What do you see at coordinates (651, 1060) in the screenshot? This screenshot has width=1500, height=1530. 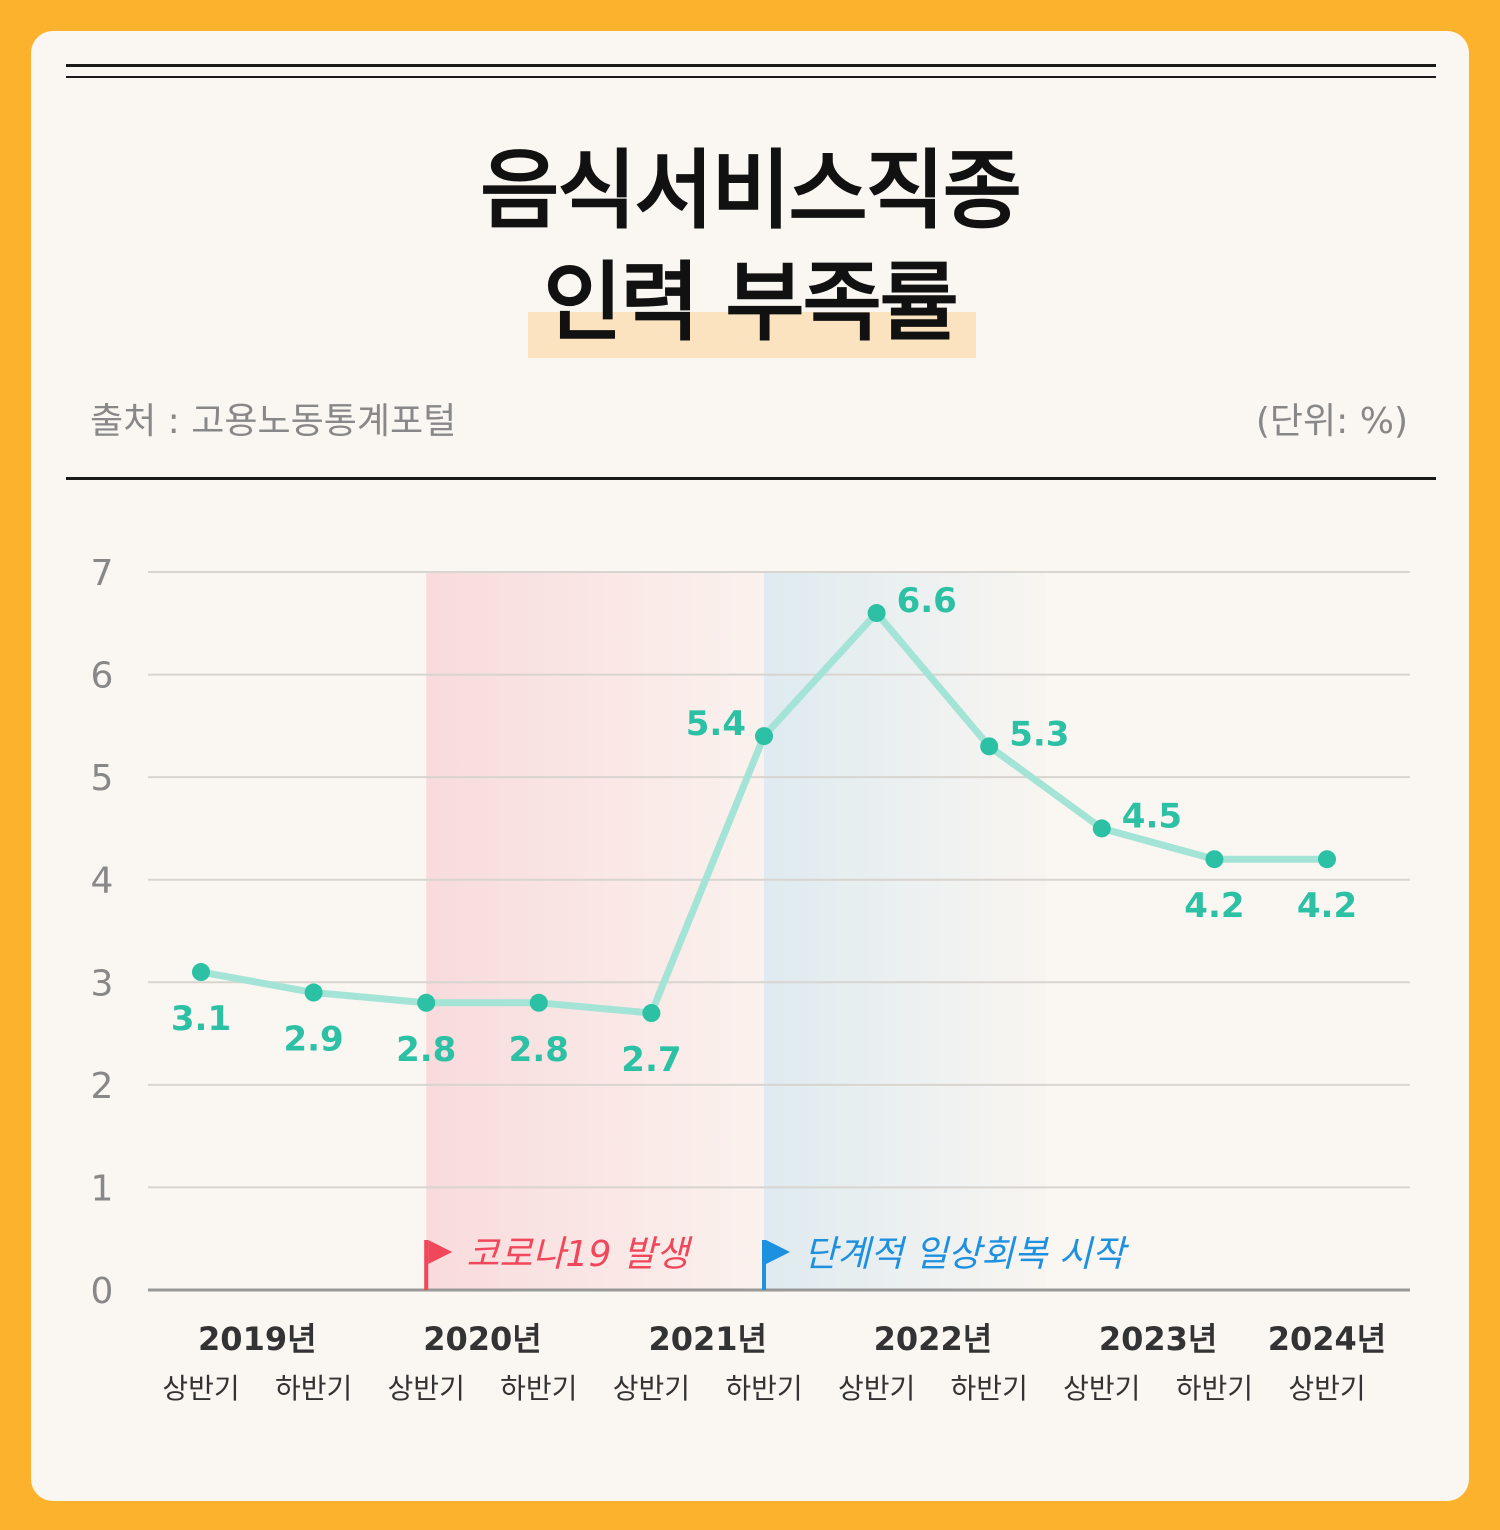 I see `data-label: 2.7` at bounding box center [651, 1060].